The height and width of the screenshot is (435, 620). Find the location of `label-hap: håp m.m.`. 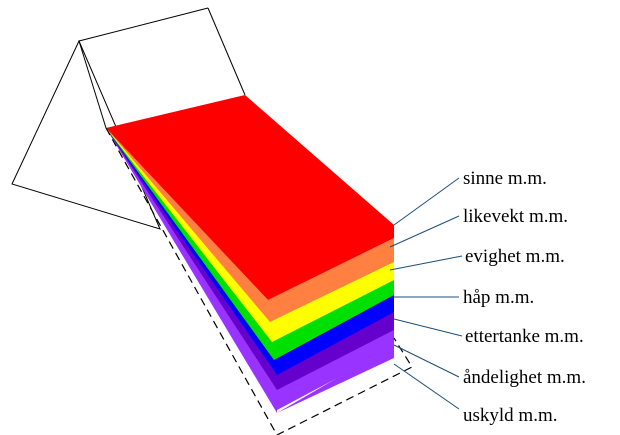

label-hap: håp m.m. is located at coordinates (498, 297).